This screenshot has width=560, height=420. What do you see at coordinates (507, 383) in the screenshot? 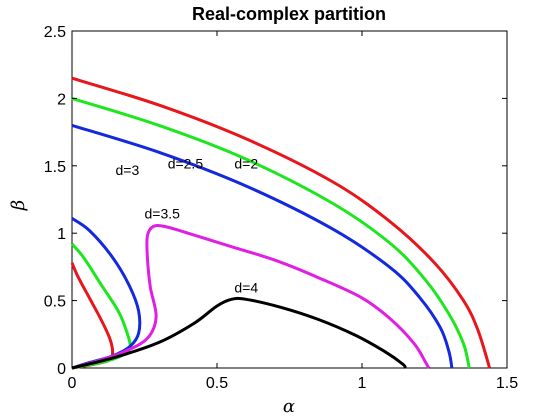
I see `x-tick-label: 1.5` at bounding box center [507, 383].